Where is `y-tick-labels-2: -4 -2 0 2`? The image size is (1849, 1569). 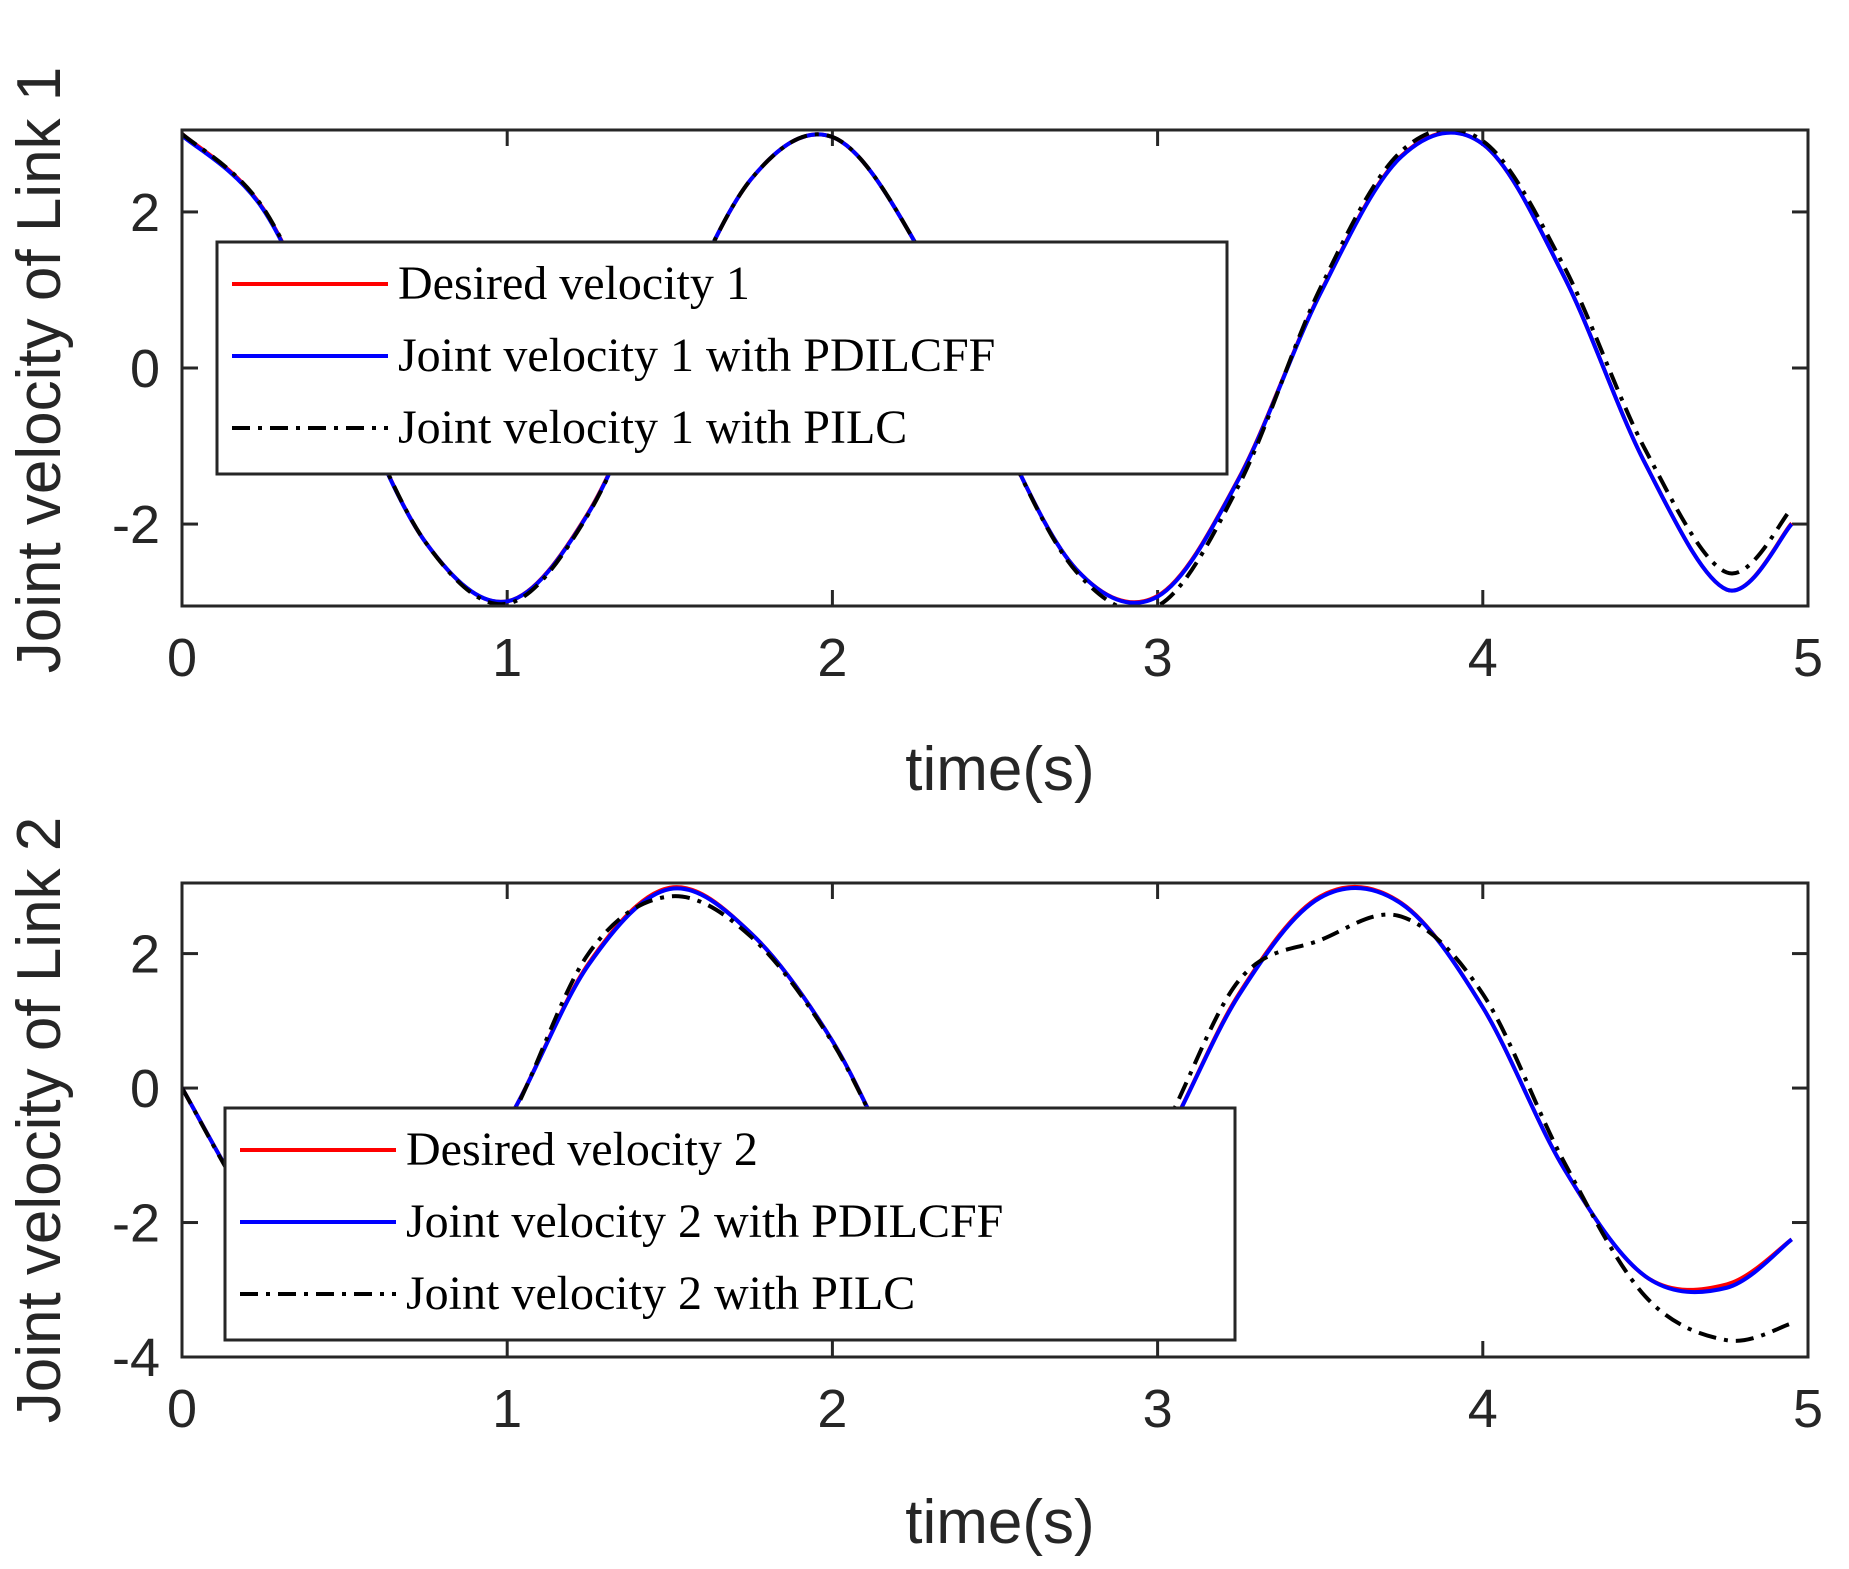
y-tick-labels-2: -4 -2 0 2 is located at coordinates (136, 1156).